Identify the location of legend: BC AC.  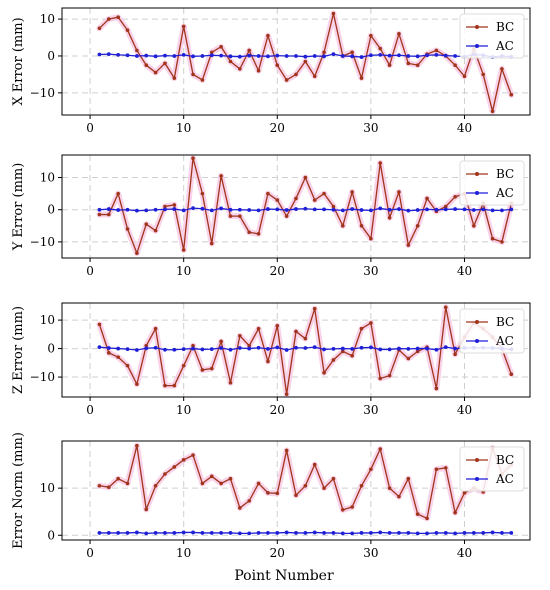
(492, 183).